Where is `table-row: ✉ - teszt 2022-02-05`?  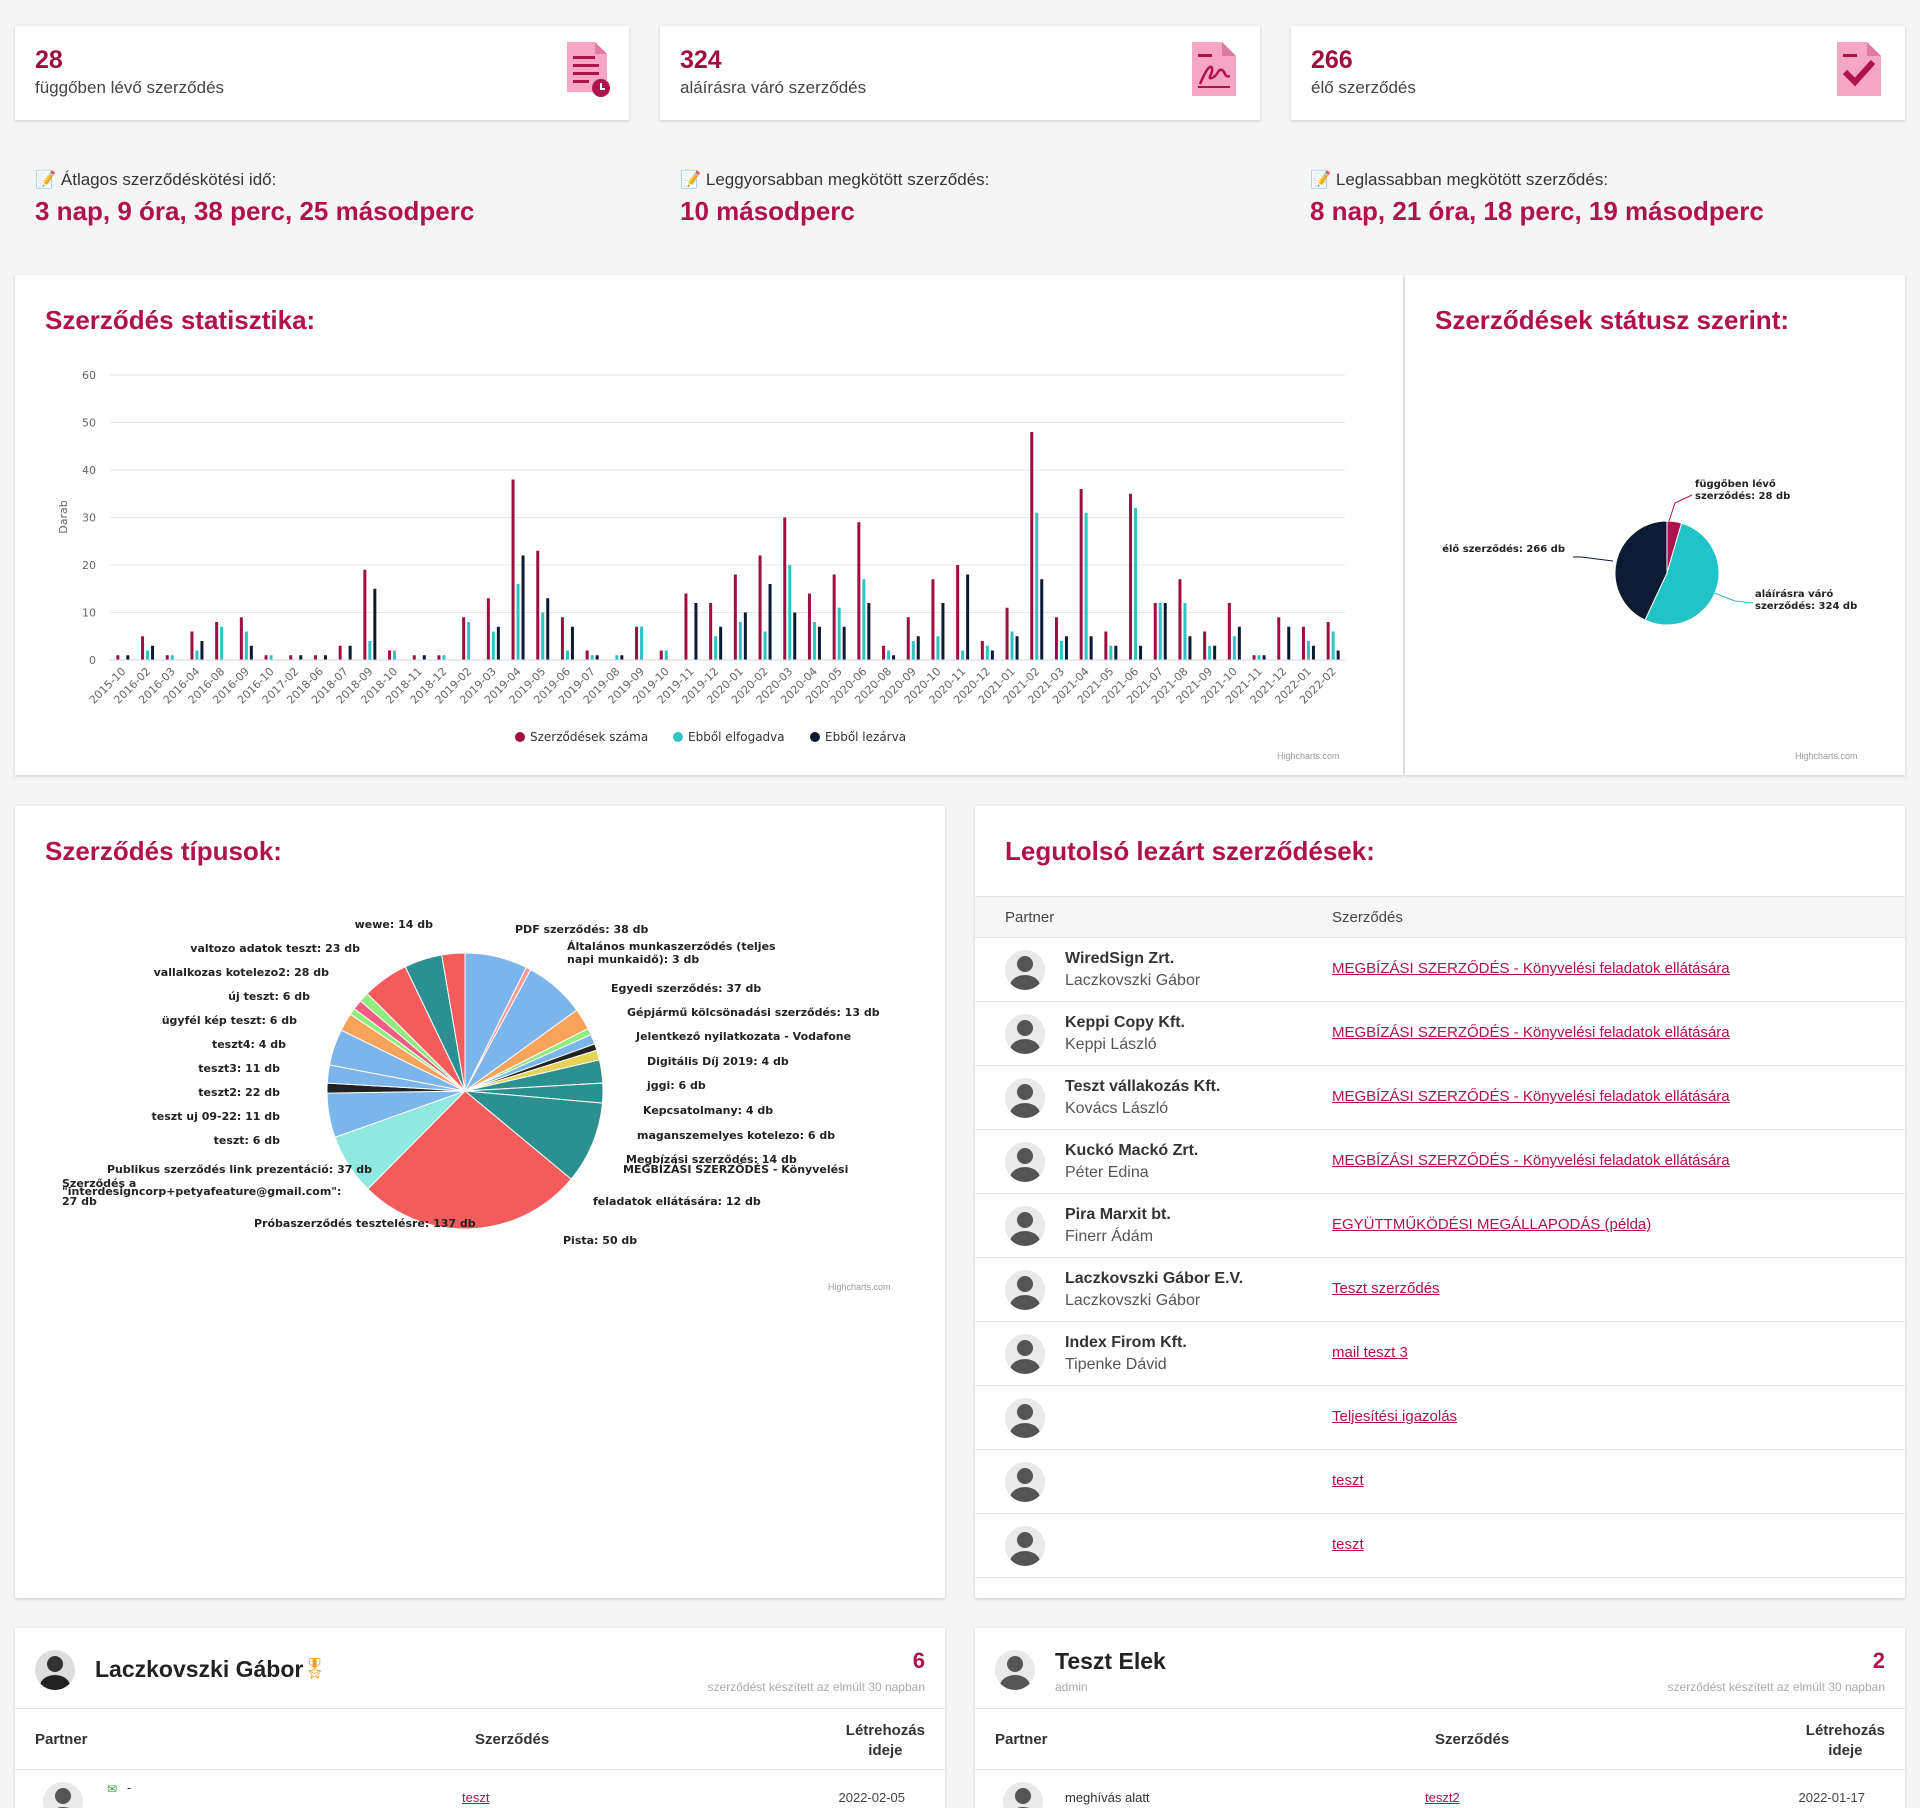
table-row: ✉ - teszt 2022-02-05 is located at coordinates (480, 1789).